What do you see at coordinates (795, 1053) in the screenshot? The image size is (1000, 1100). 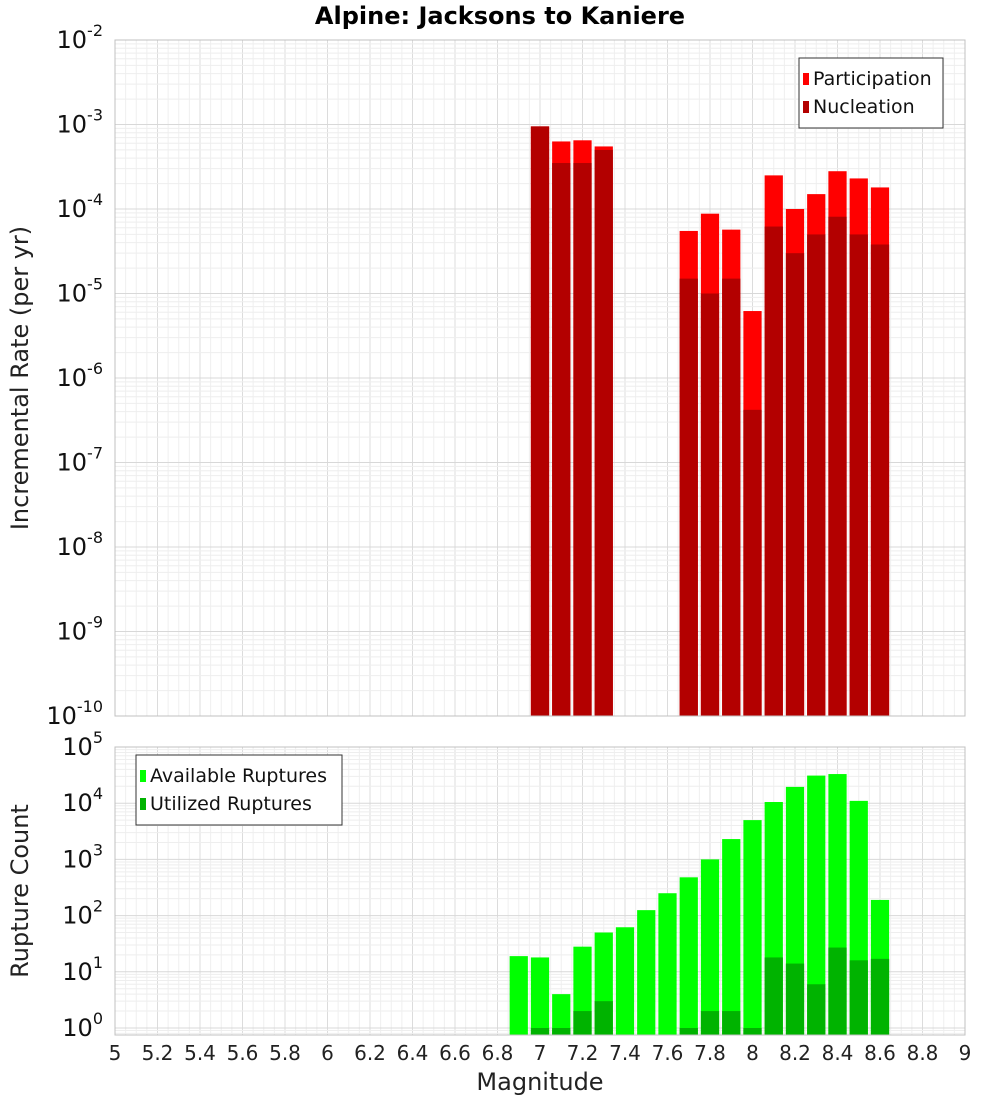 I see `x-tick-label: 8.2` at bounding box center [795, 1053].